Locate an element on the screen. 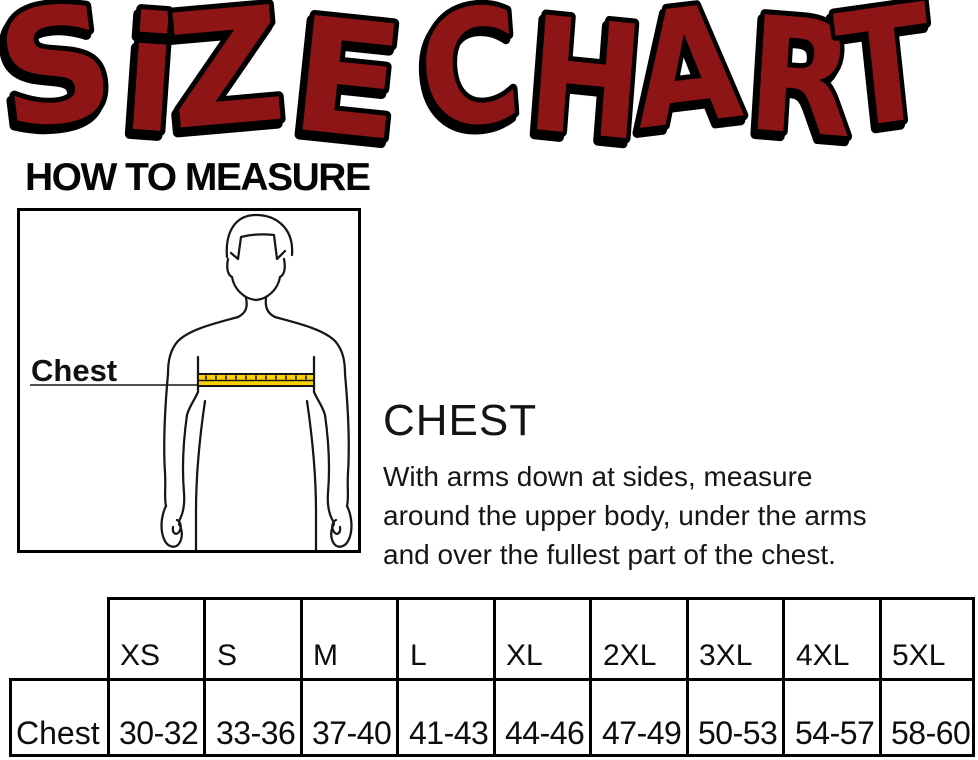 Image resolution: width=978 pixels, height=760 pixels. size-column-header: L is located at coordinates (418, 655).